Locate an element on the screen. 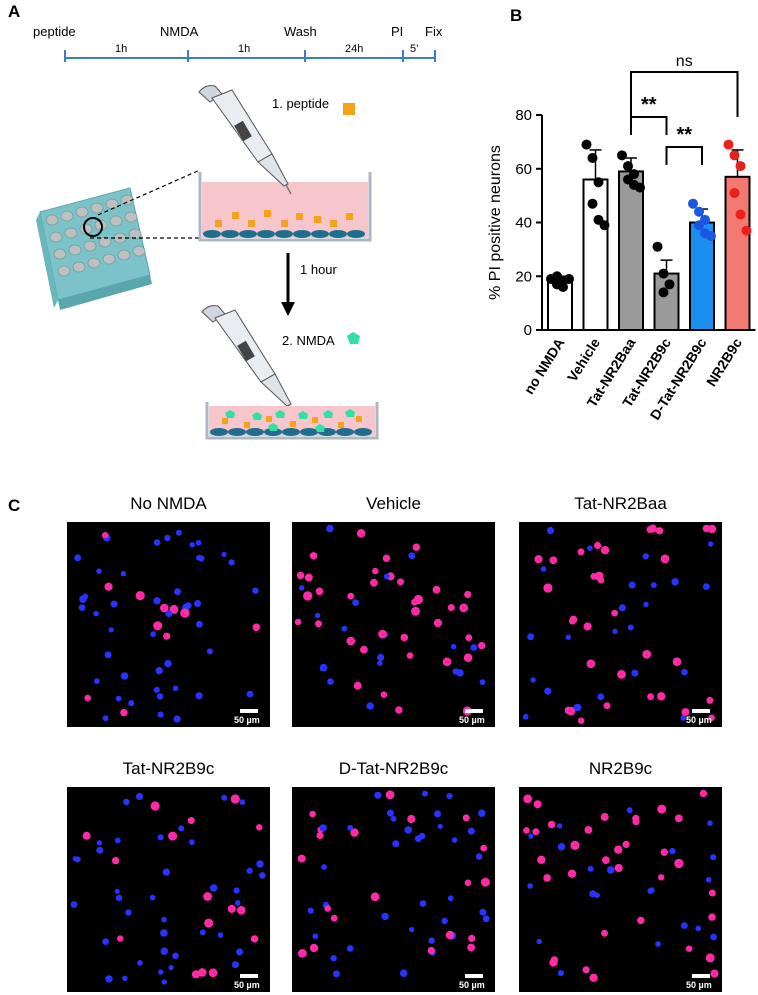 The width and height of the screenshot is (758, 995). y-tick-label: 0 is located at coordinates (528, 330).